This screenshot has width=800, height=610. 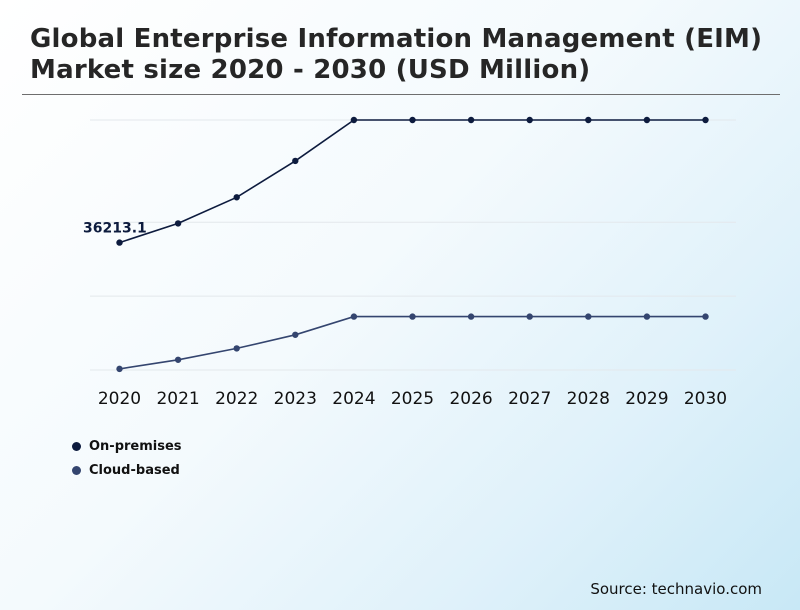 I want to click on legend-item-cloud-based: Cloud-based, so click(x=127, y=470).